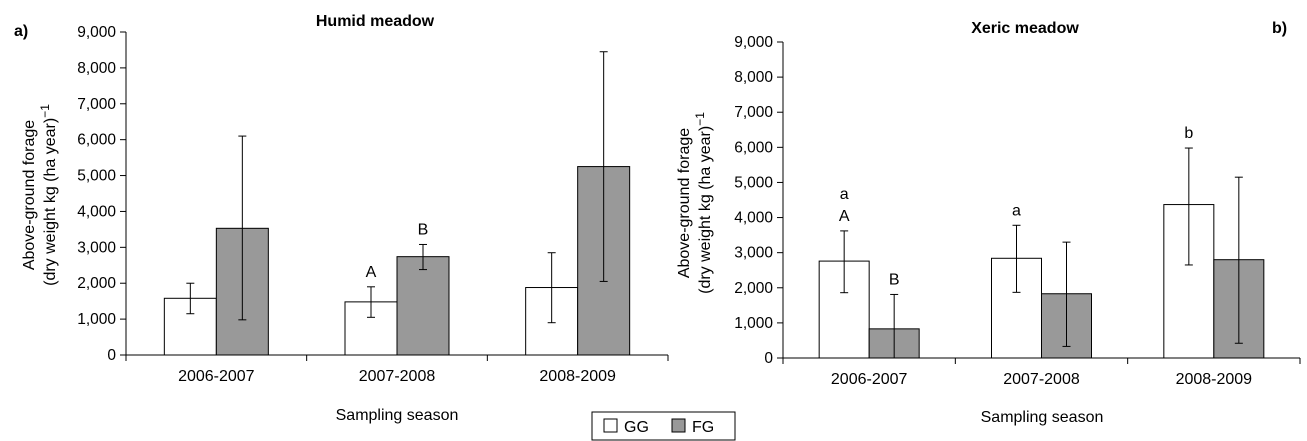 The image size is (1307, 441). I want to click on legend-label: GG, so click(636, 427).